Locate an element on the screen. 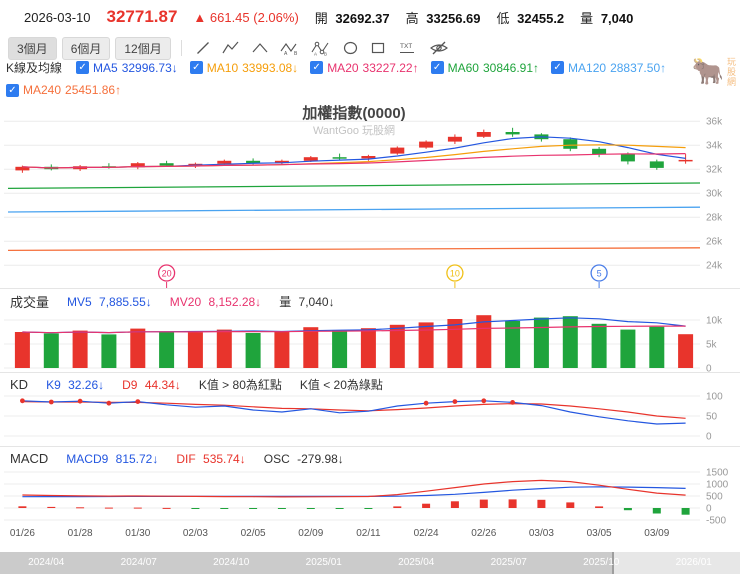  kd-note-red: K值 > 80為紅點 is located at coordinates (240, 385).